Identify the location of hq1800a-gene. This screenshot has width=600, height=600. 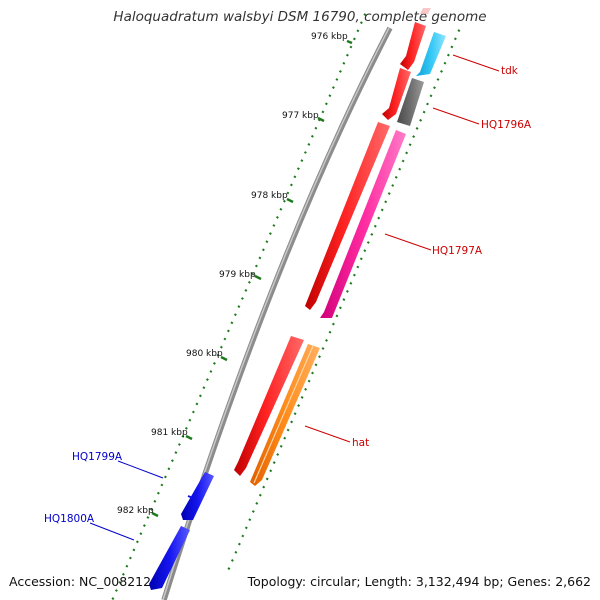
(169, 558).